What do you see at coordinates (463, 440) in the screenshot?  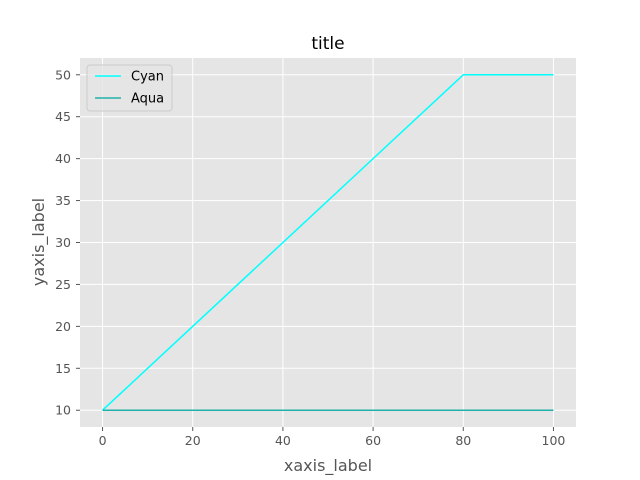 I see `x-tick-label: 80` at bounding box center [463, 440].